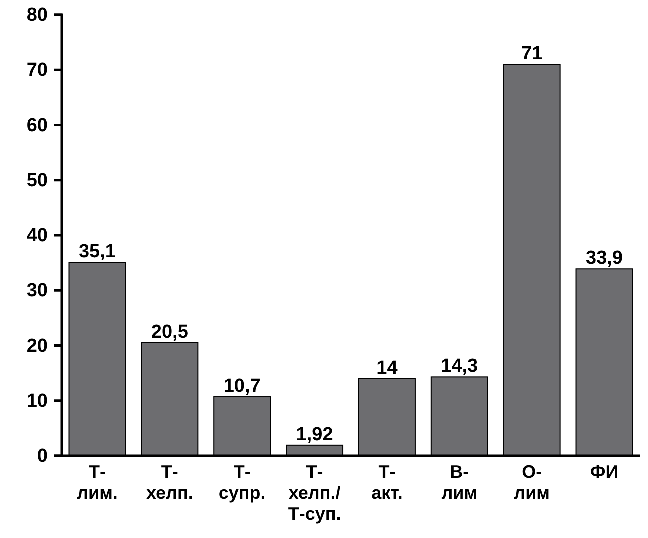 The image size is (648, 538). What do you see at coordinates (170, 332) in the screenshot?
I see `data-label: 20,5` at bounding box center [170, 332].